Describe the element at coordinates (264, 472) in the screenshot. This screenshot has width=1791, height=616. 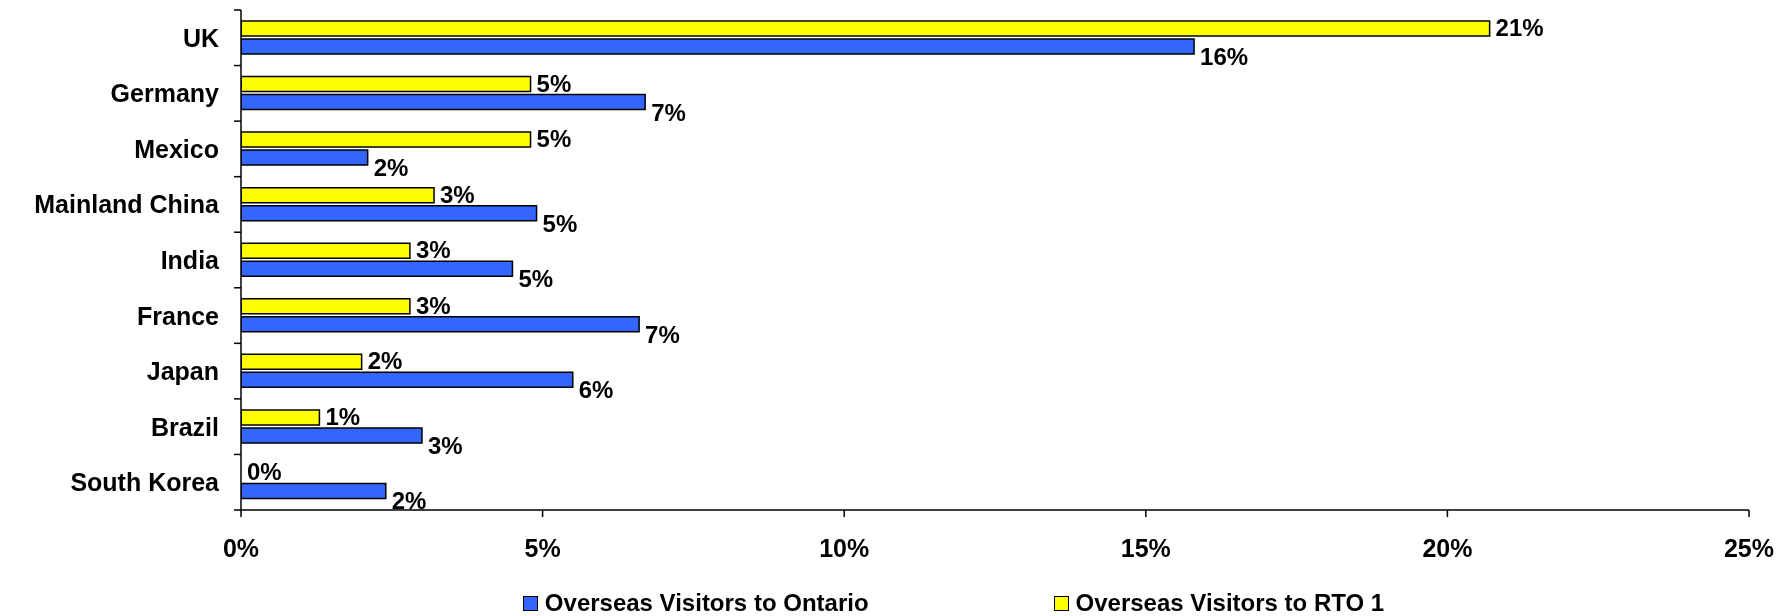
I see `data-label: 0%` at that location.